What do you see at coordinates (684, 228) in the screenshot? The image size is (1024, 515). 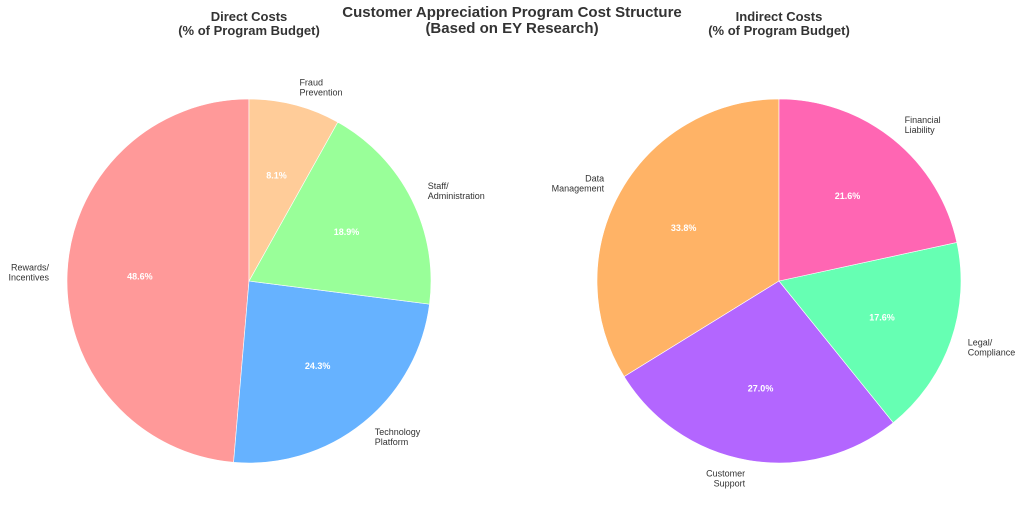 I see `slice-percent-label: 33.8%` at bounding box center [684, 228].